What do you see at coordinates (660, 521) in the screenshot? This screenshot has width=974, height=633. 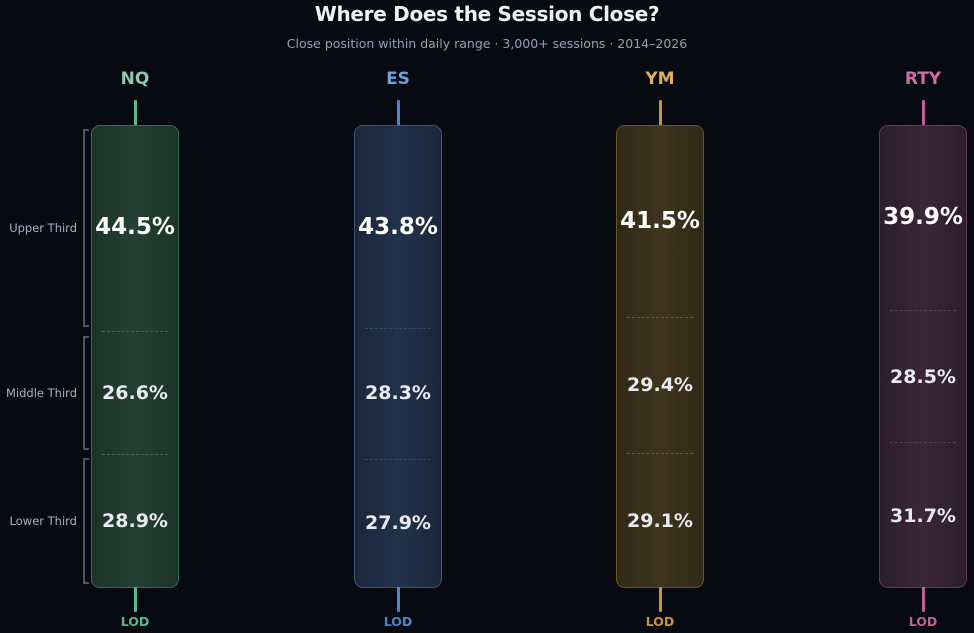 I see `lower-third-value: 29.1%` at bounding box center [660, 521].